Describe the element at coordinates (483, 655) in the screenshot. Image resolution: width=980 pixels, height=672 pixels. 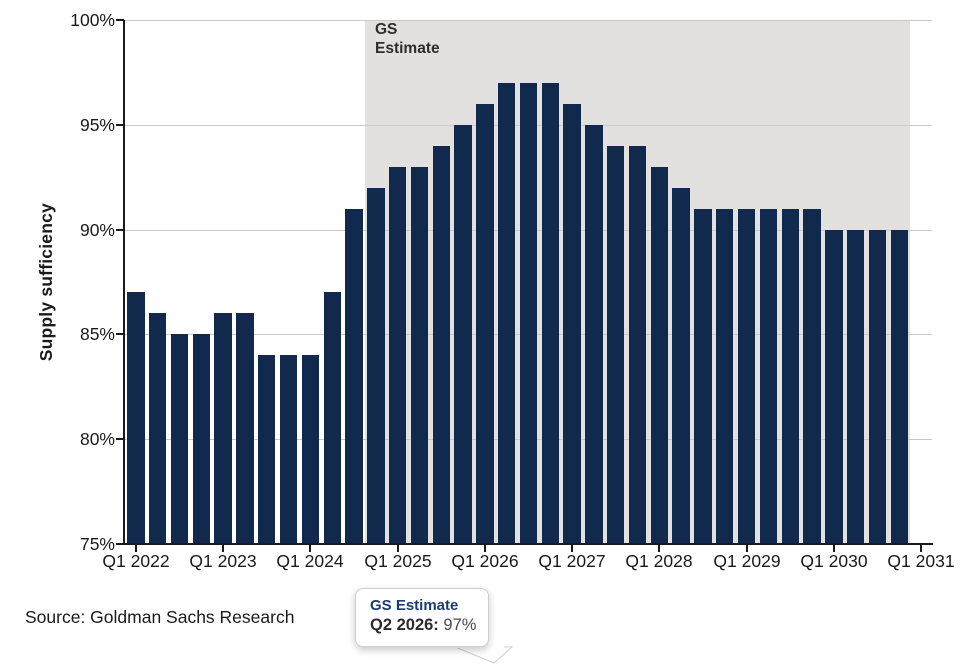
I see `tooltip-tail` at that location.